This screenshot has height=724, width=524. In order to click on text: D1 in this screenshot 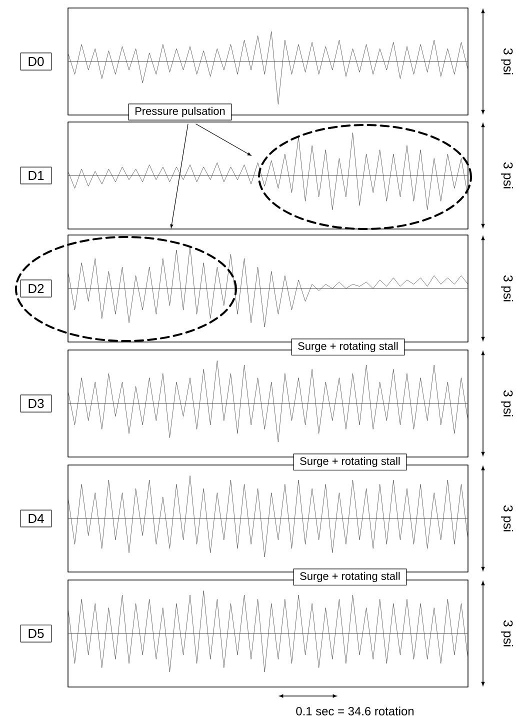, I will do `click(36, 175)`.